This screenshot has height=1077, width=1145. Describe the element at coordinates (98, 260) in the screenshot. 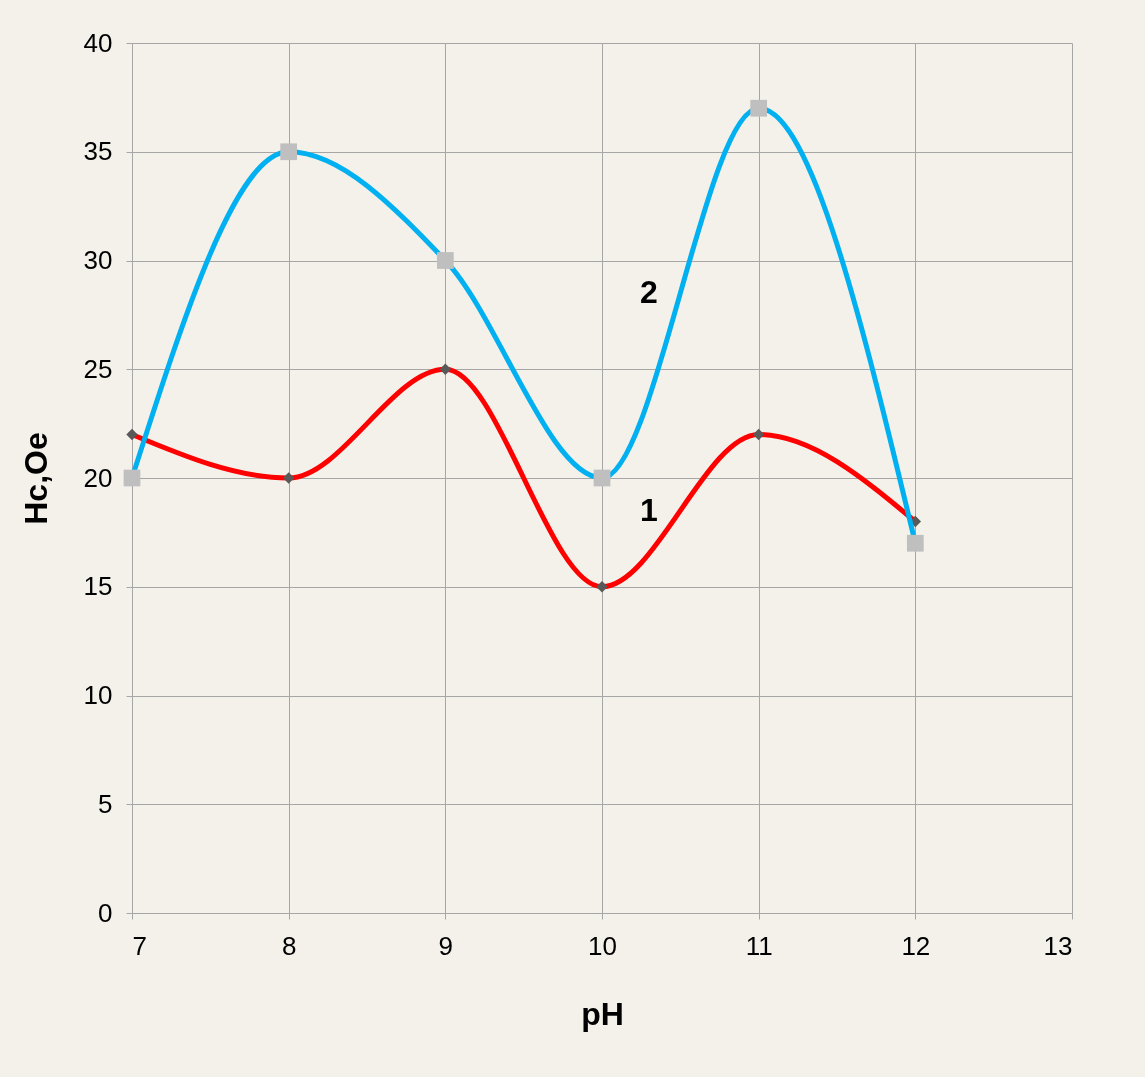

I see `y-tick-label: 30` at that location.